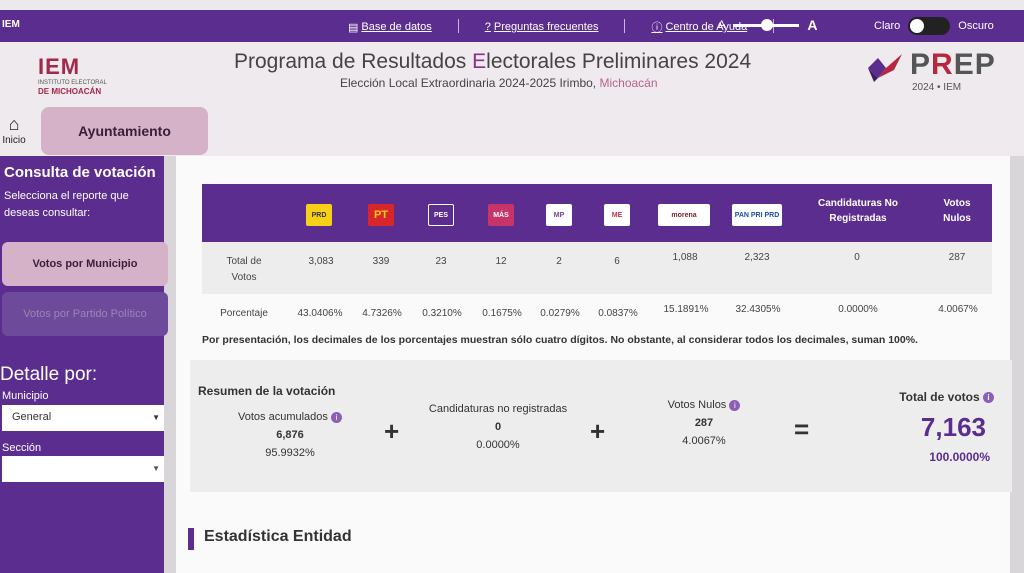 Image resolution: width=1024 pixels, height=573 pixels. Describe the element at coordinates (501, 261) in the screenshot. I see `table-cell: 12` at that location.